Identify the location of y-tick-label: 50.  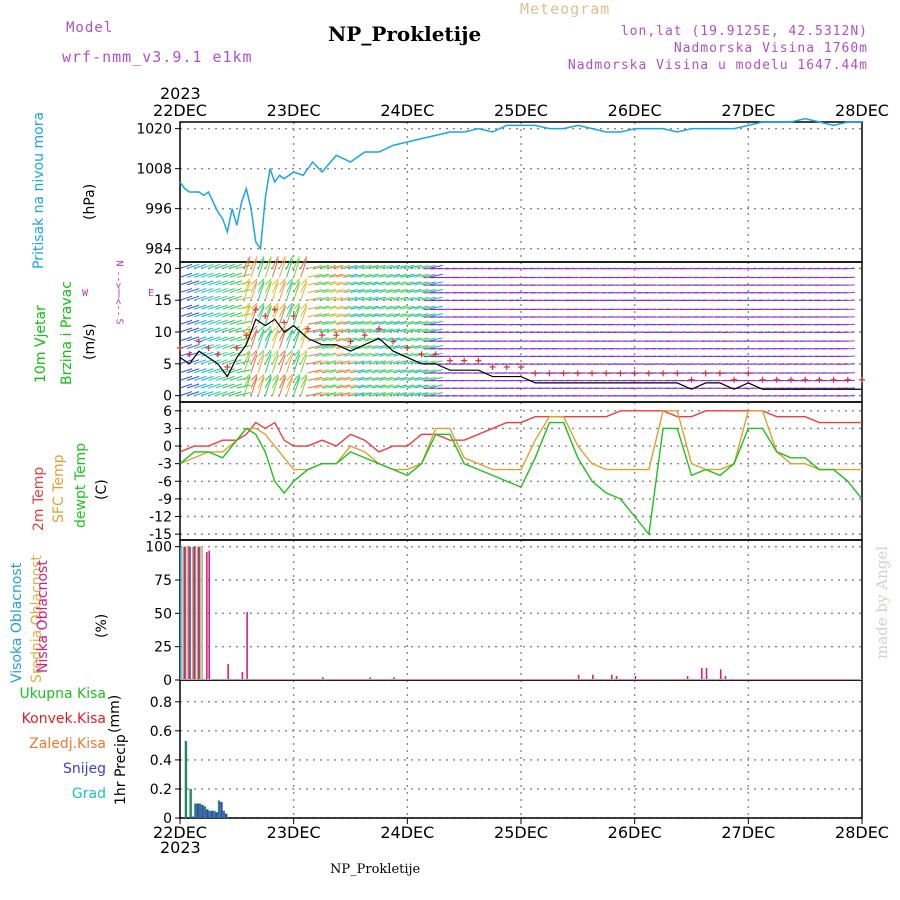
(163, 614).